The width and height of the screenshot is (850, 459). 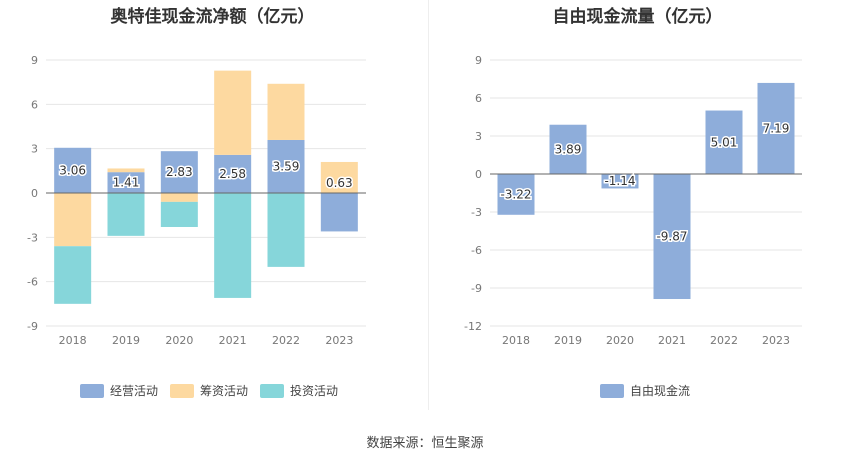 I want to click on source-note: 数据来源：恒生聚源, so click(x=425, y=443).